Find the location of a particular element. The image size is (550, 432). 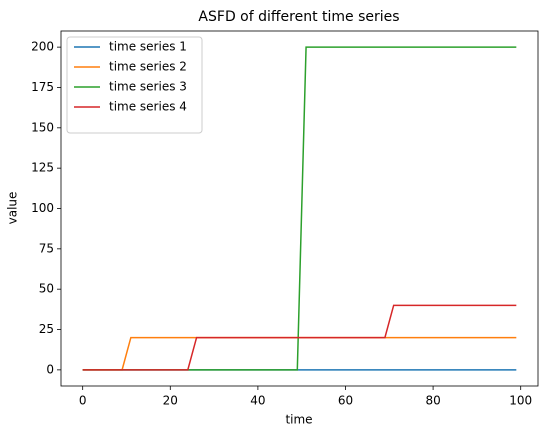

x-tick-label: 0 is located at coordinates (83, 401).